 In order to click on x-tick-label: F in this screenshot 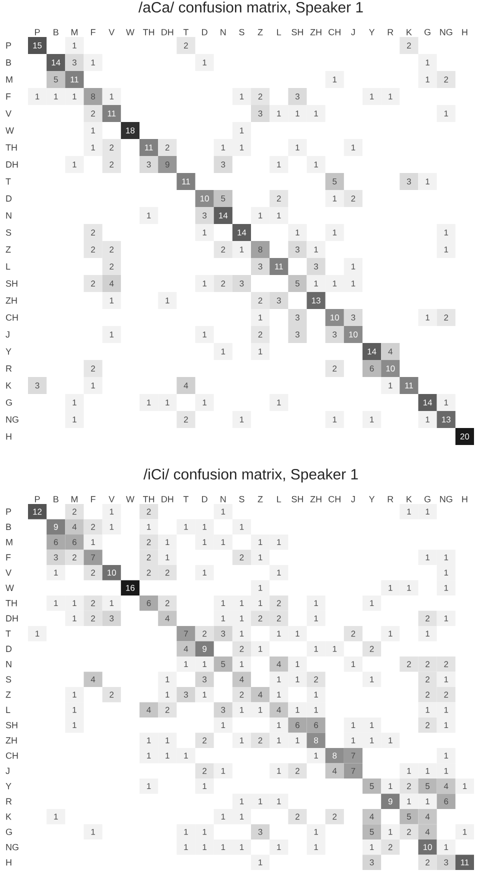, I will do `click(93, 32)`.